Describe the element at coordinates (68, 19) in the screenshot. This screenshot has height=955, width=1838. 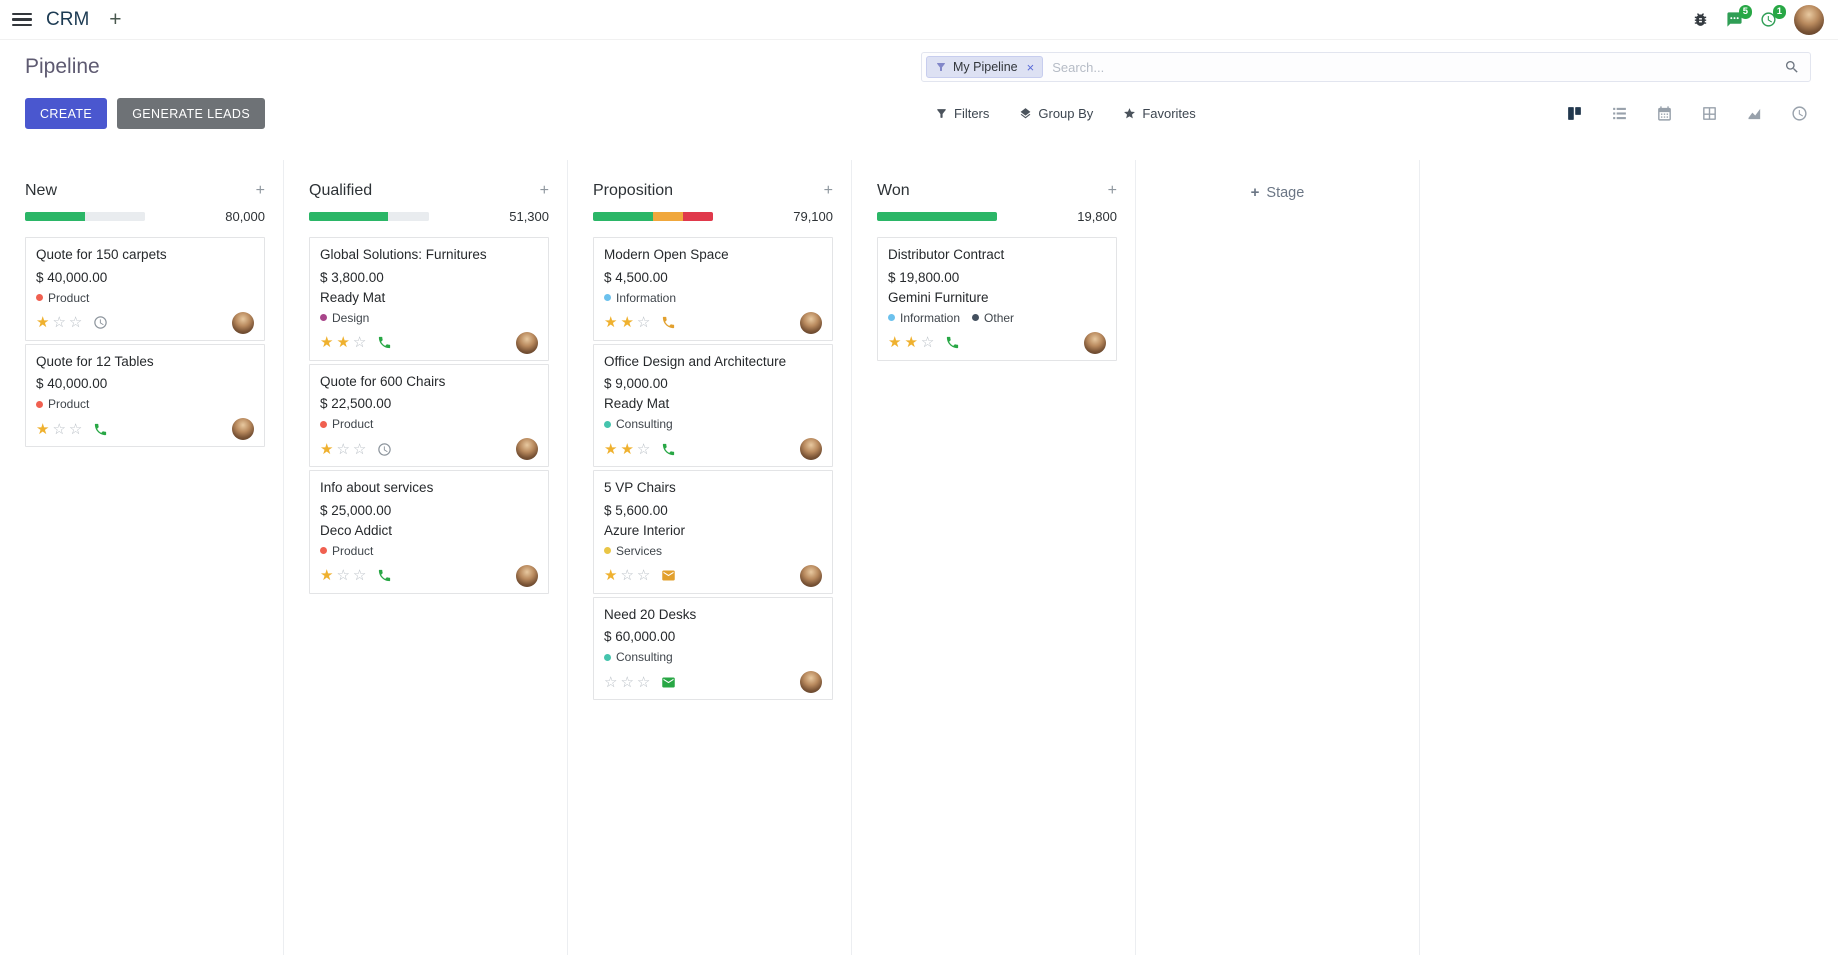
I see `app-name: CRM` at that location.